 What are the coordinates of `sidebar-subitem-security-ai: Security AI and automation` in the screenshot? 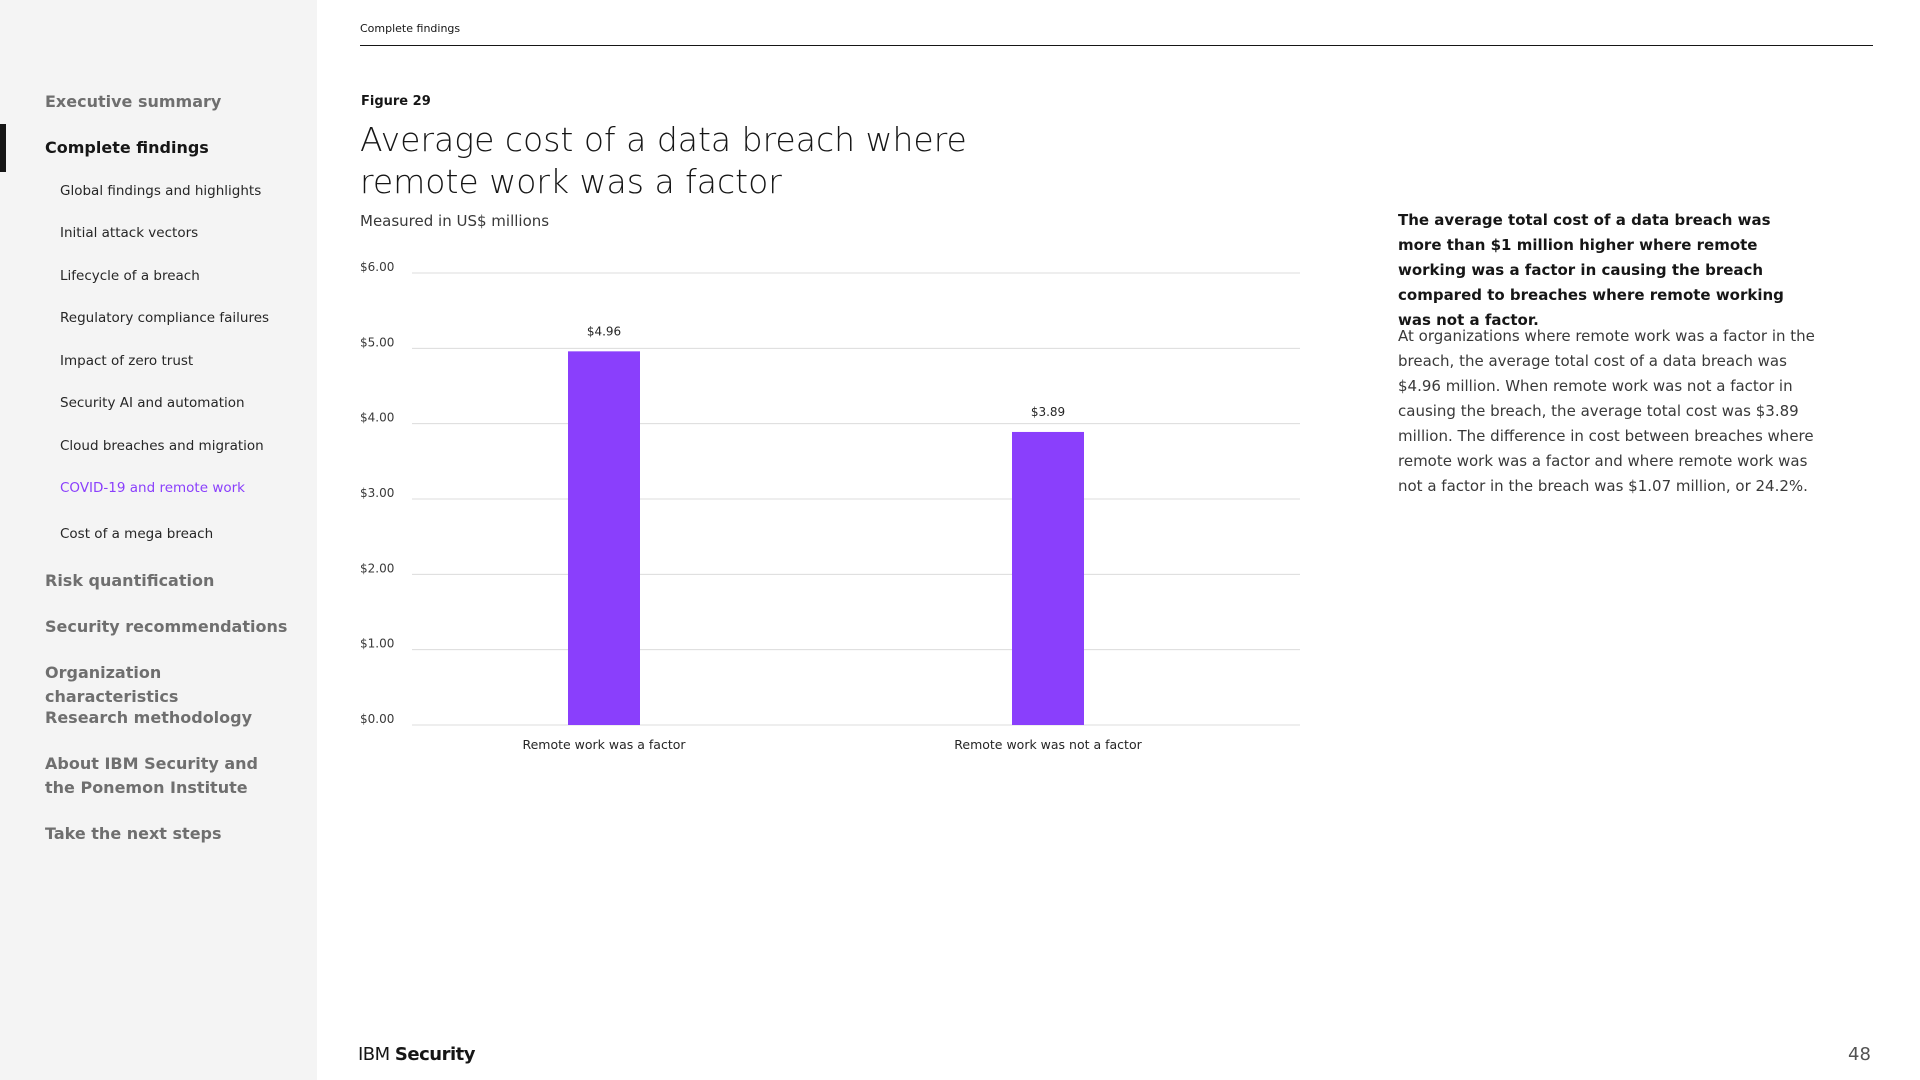 It's located at (152, 403).